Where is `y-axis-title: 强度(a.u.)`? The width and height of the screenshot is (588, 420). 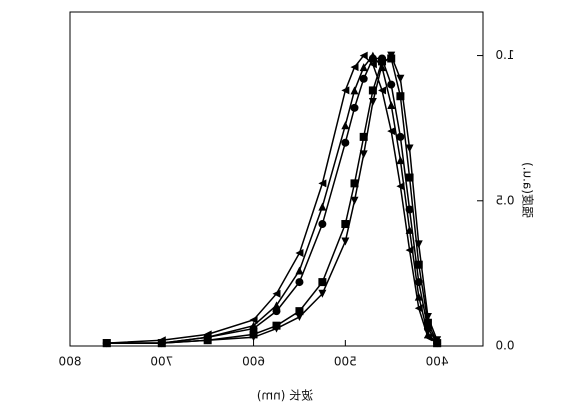
y-axis-title: 强度(a.u.) is located at coordinates (528, 190).